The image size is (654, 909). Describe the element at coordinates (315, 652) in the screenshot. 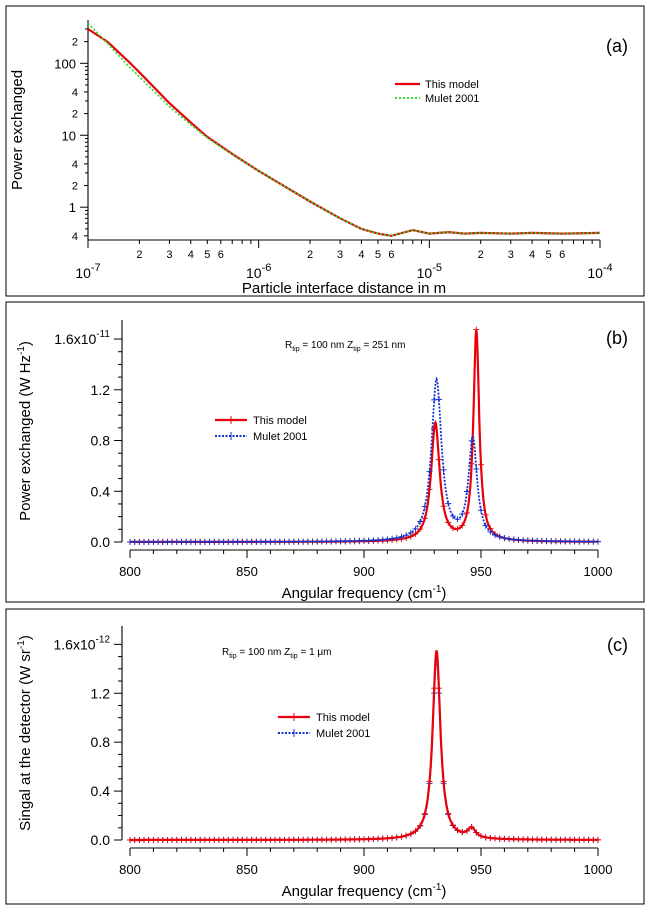

I see `annotation-z-val: = 1 μm` at that location.